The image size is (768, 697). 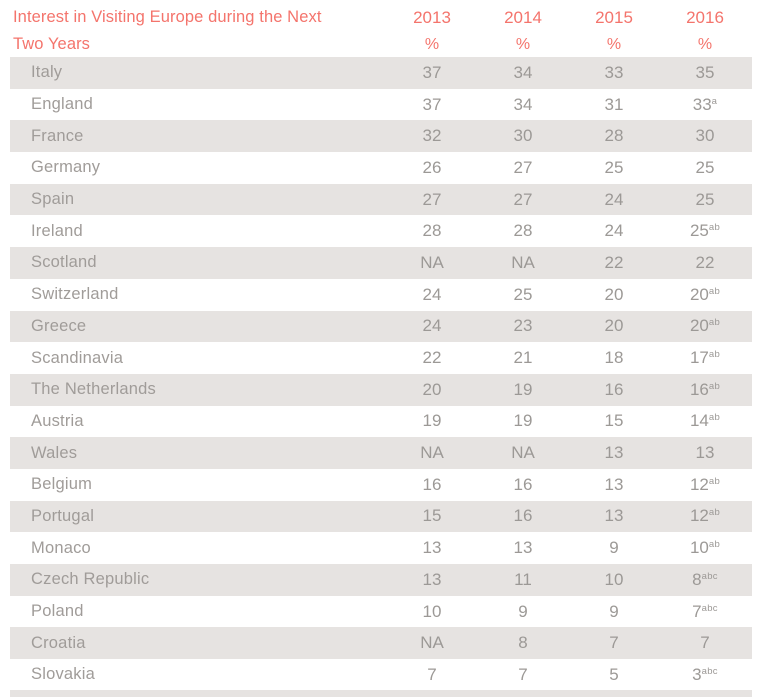 What do you see at coordinates (58, 642) in the screenshot?
I see `country-label: Croatia` at bounding box center [58, 642].